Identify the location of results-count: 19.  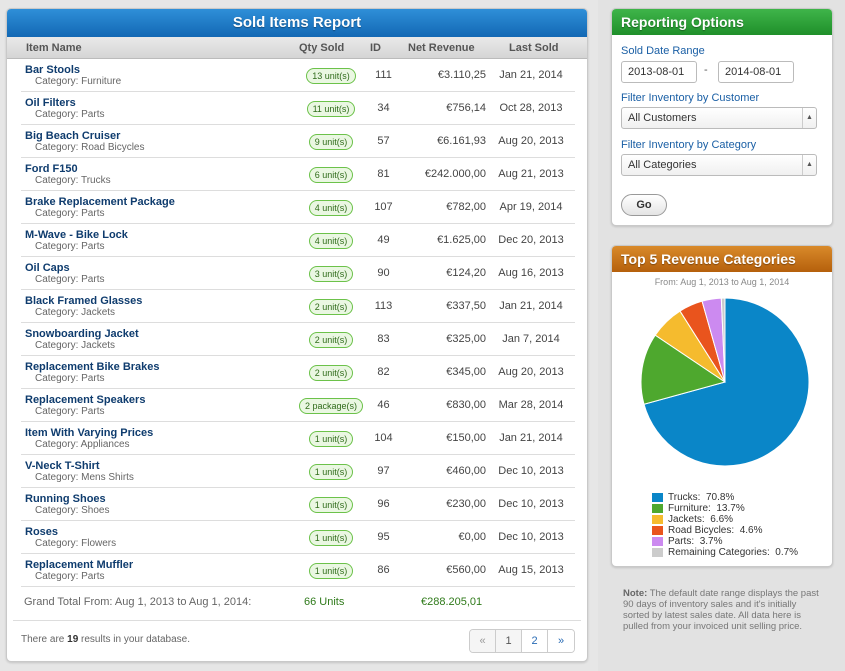
(73, 639).